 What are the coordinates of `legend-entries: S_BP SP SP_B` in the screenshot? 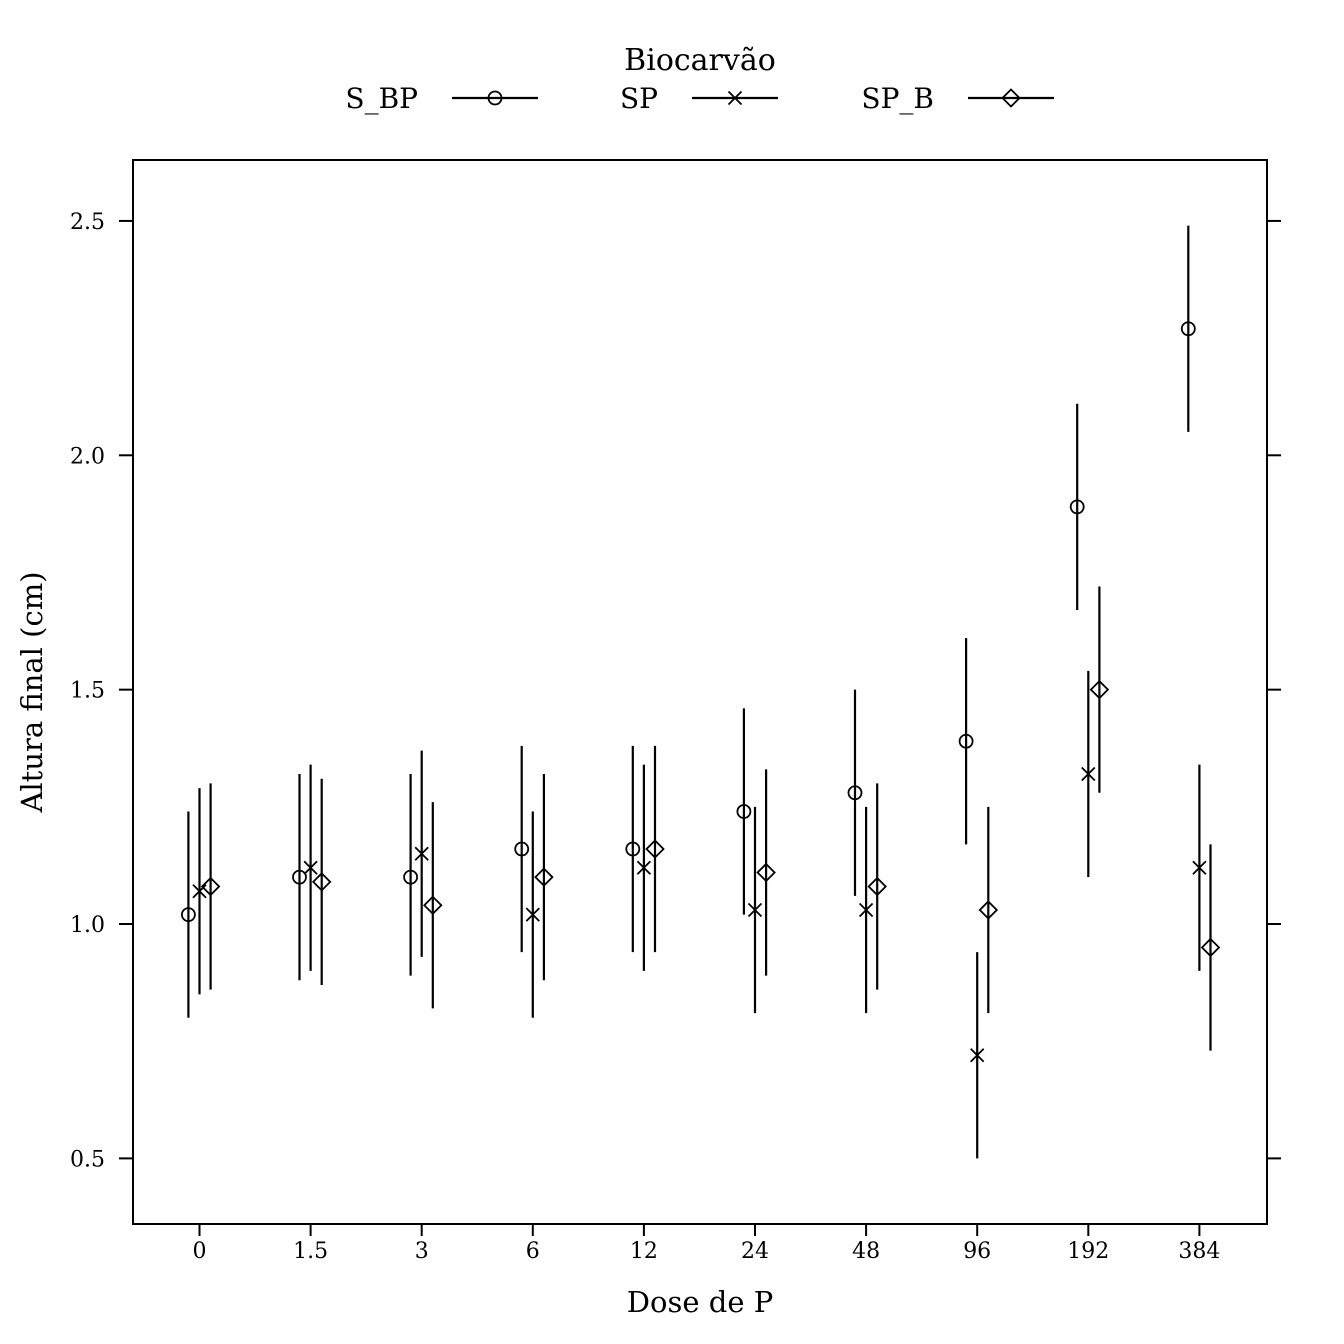 It's located at (699, 98).